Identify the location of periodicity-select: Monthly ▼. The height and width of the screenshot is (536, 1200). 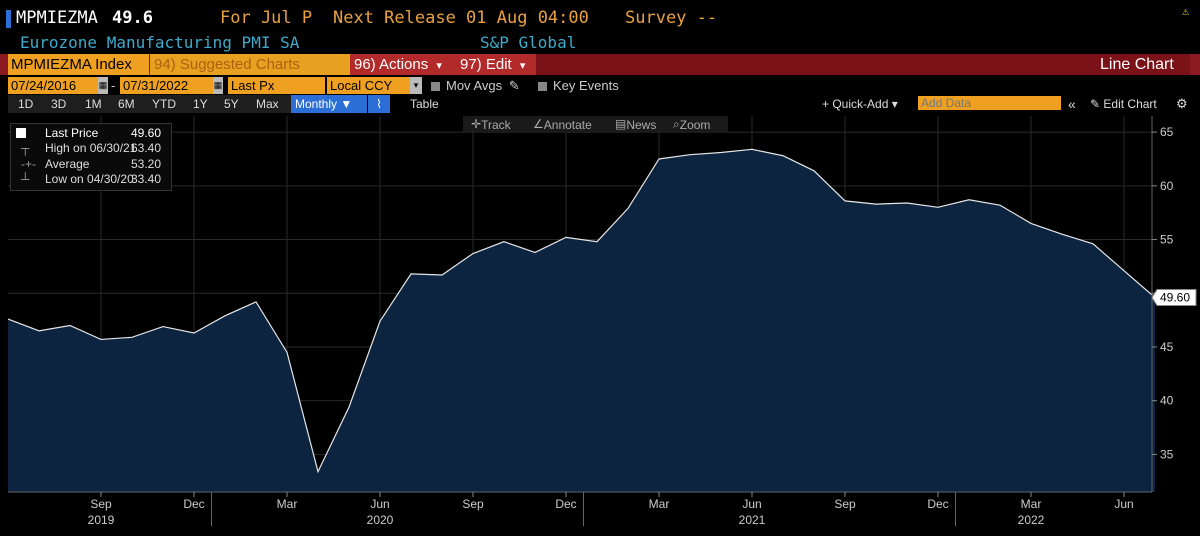
(329, 104).